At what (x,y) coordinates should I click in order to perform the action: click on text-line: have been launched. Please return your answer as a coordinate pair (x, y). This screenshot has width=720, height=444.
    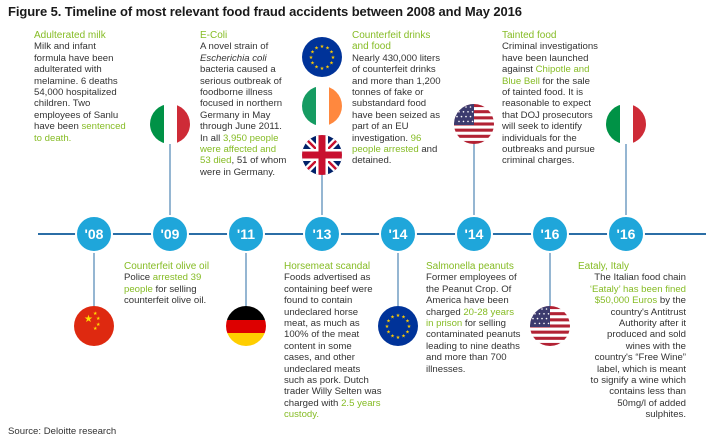
    Looking at the image, I should click on (545, 58).